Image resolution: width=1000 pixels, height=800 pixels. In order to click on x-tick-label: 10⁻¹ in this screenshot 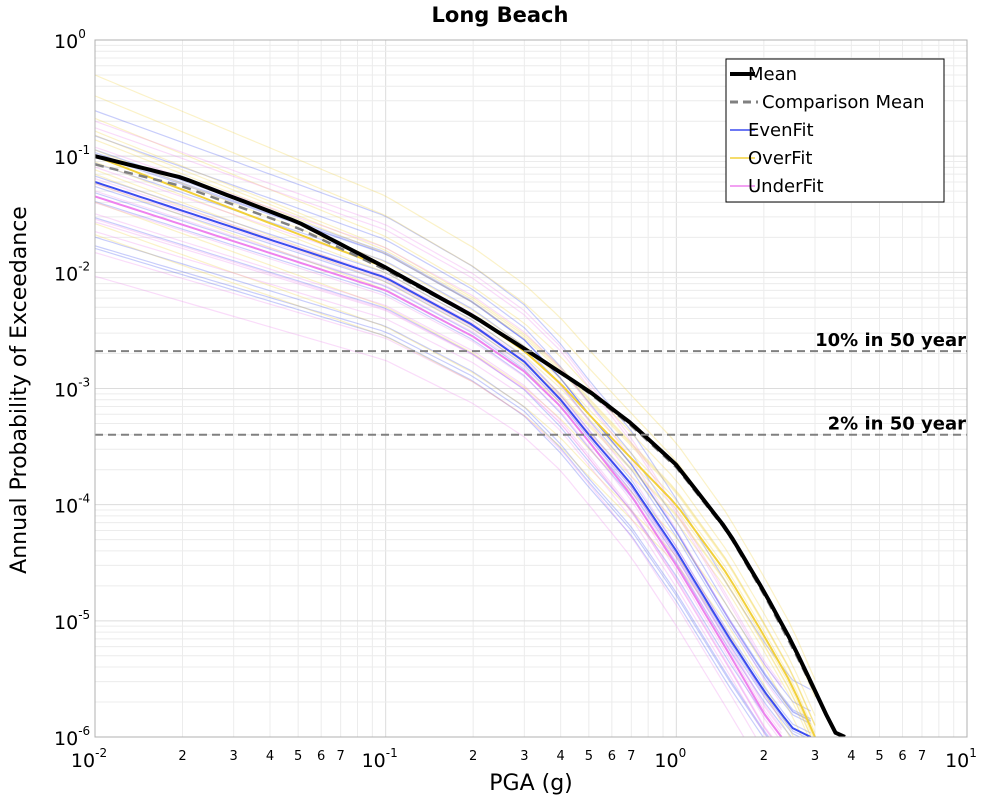, I will do `click(380, 759)`.